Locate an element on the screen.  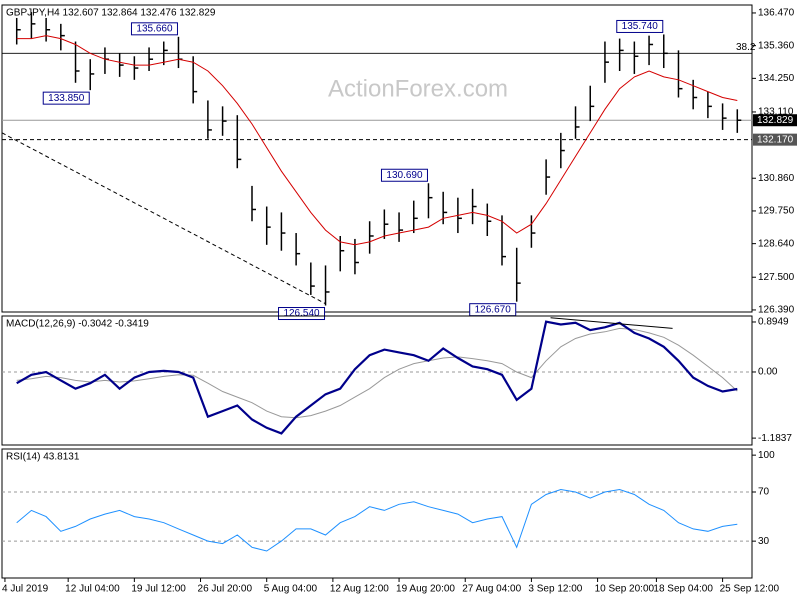
y-tick-label: 130.860 is located at coordinates (776, 178).